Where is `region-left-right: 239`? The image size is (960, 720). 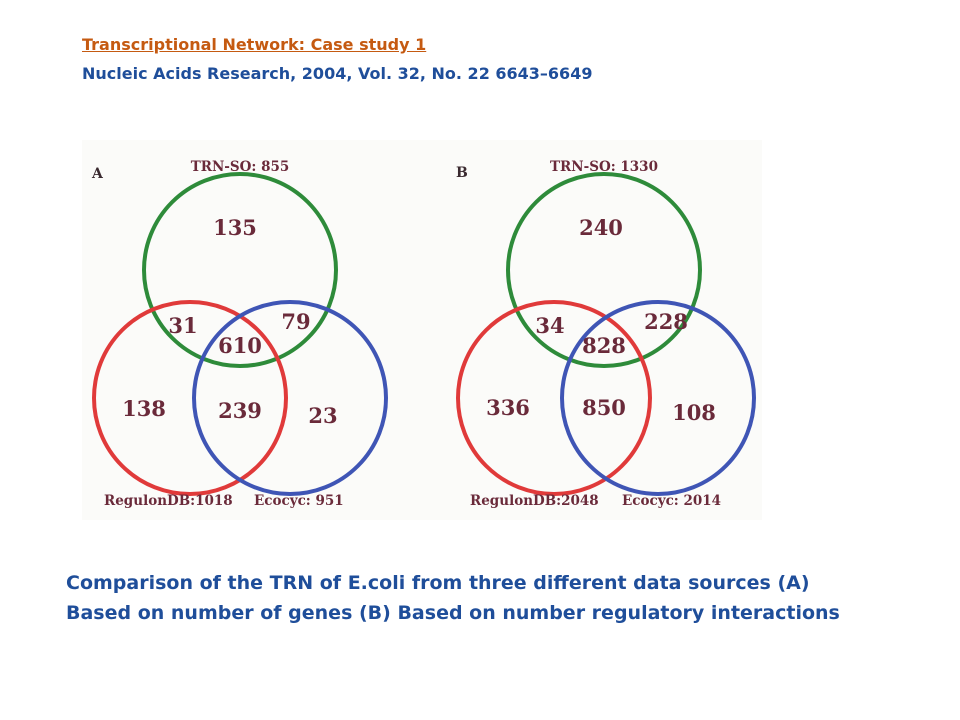
region-left-right: 239 is located at coordinates (240, 410).